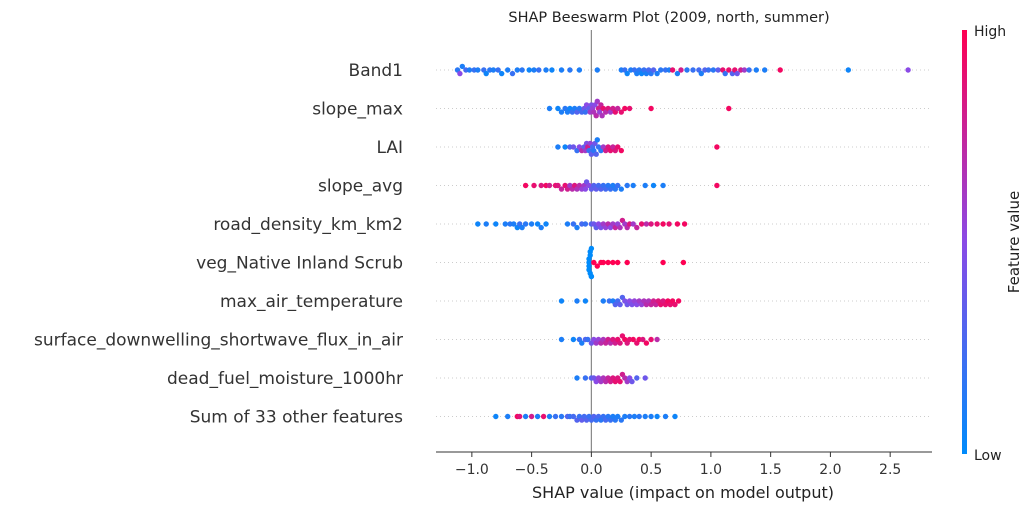 This screenshot has height=512, width=1033. What do you see at coordinates (711, 470) in the screenshot?
I see `x-tick-label: 1.0` at bounding box center [711, 470].